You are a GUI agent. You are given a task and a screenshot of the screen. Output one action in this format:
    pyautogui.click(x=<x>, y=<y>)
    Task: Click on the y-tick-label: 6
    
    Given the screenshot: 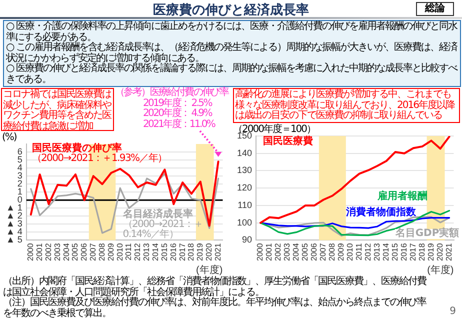 What is the action you would take?
    pyautogui.click(x=19, y=151)
    